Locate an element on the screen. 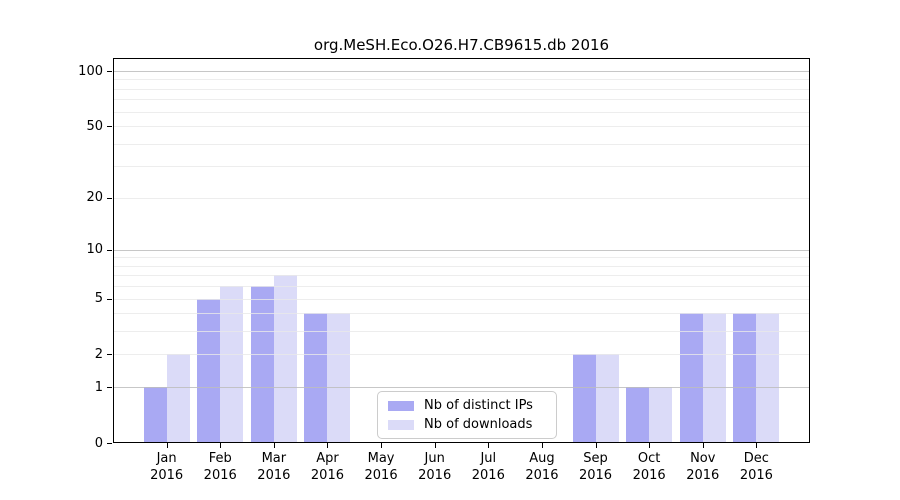 Image resolution: width=900 pixels, height=500 pixels. chart-title: org.MeSH.Eco.O26.H7.CB9615.db 2016 is located at coordinates (461, 45).